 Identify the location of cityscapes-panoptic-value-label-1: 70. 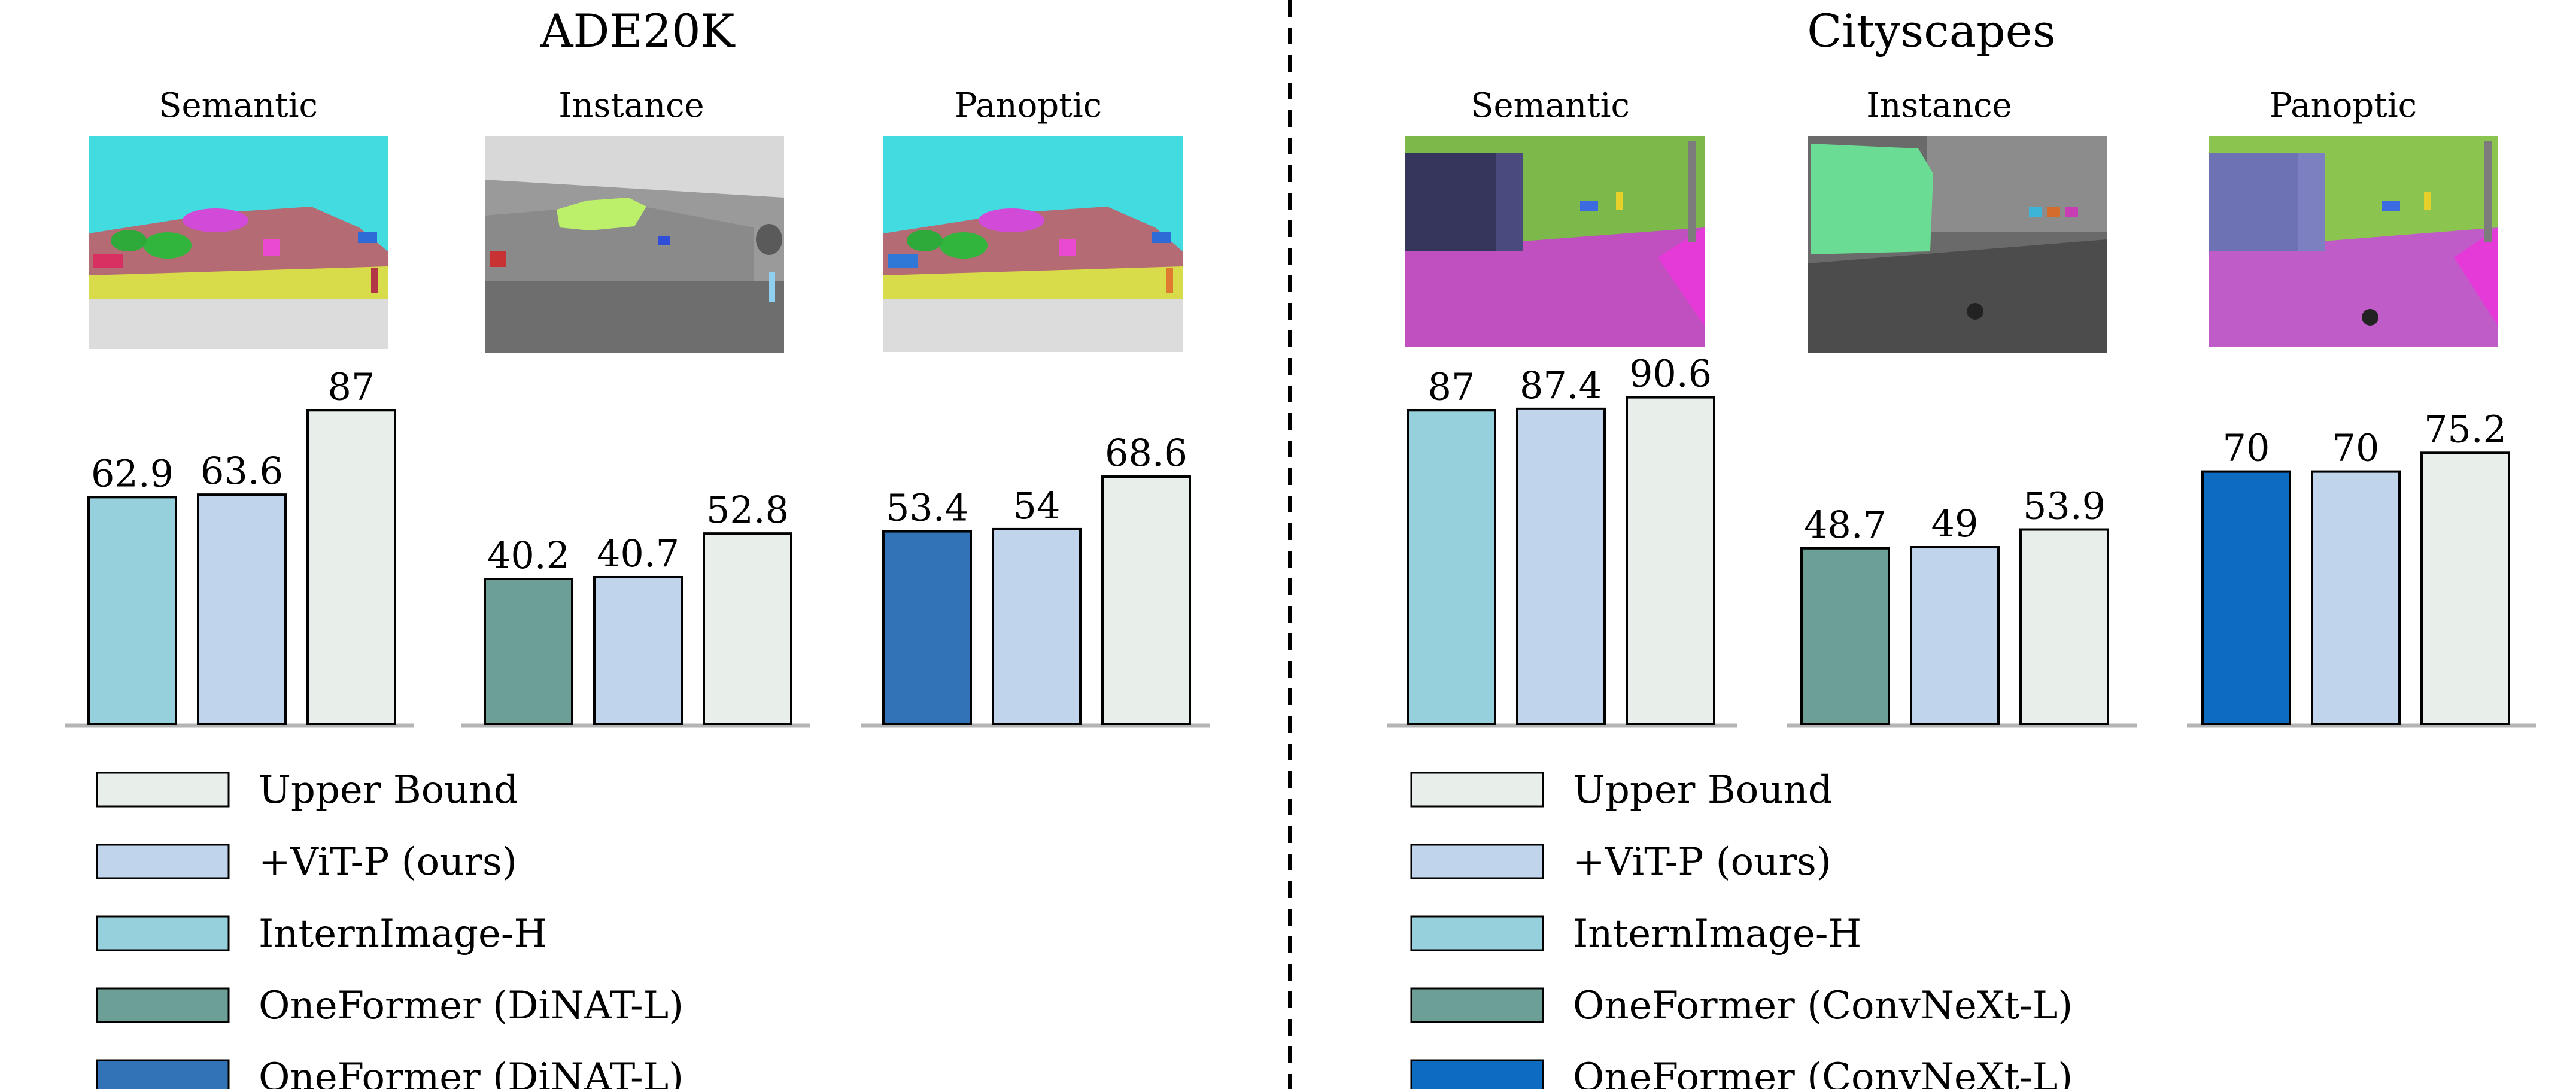
(2356, 448).